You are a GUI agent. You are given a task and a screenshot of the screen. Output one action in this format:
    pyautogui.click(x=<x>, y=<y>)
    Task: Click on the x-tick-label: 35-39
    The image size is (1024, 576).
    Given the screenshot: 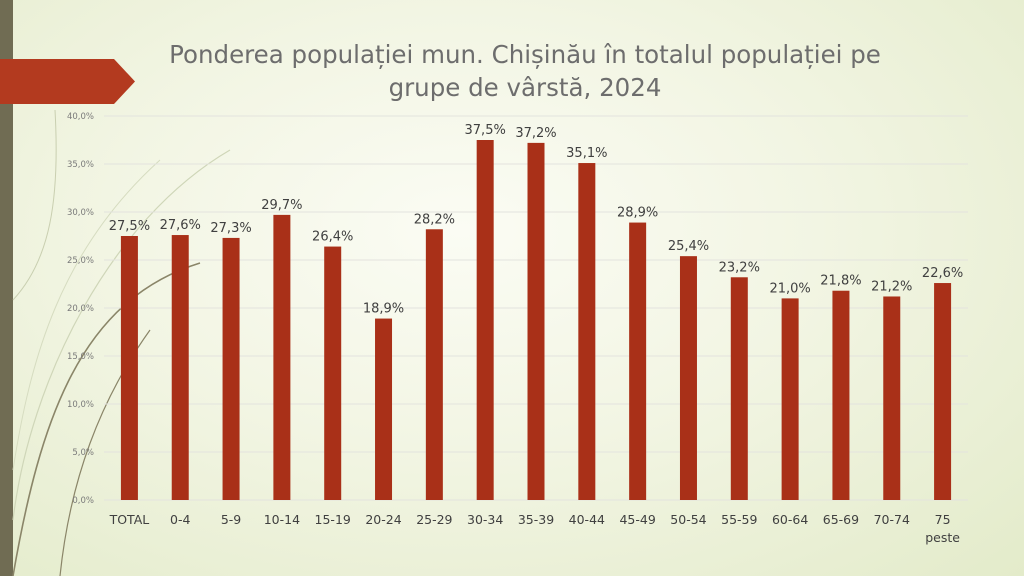 What is the action you would take?
    pyautogui.click(x=536, y=519)
    